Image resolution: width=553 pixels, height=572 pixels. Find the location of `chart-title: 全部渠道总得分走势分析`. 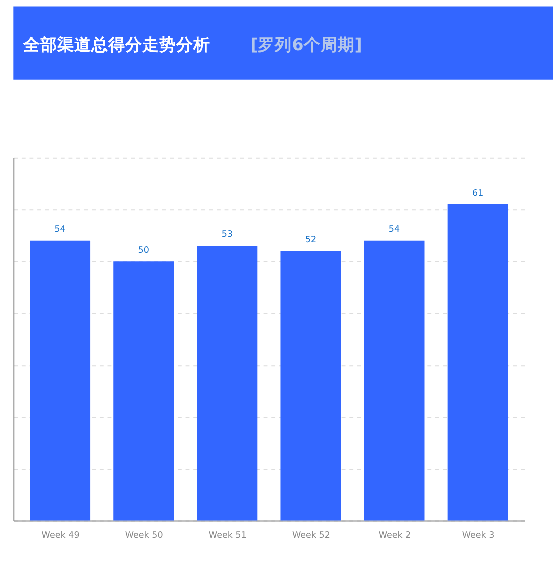

chart-title: 全部渠道总得分走势分析 is located at coordinates (116, 45).